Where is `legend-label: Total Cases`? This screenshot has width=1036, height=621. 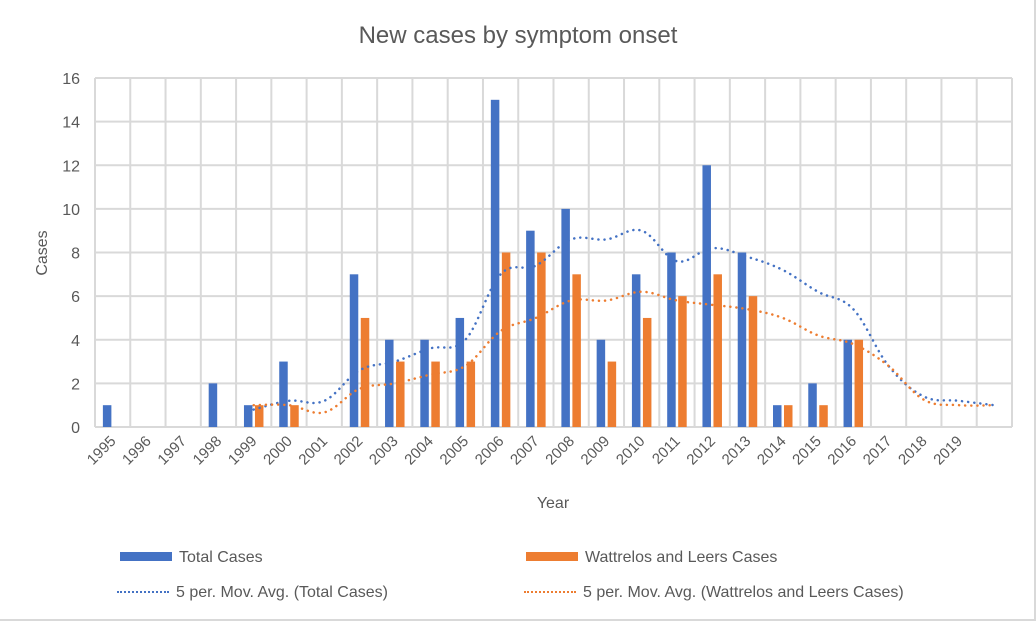 legend-label: Total Cases is located at coordinates (221, 557).